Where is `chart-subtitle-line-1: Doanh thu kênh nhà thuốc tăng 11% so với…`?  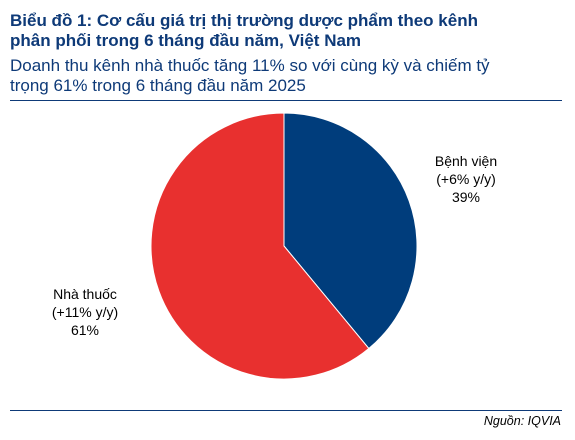 chart-subtitle-line-1: Doanh thu kênh nhà thuốc tăng 11% so với… is located at coordinates (250, 65).